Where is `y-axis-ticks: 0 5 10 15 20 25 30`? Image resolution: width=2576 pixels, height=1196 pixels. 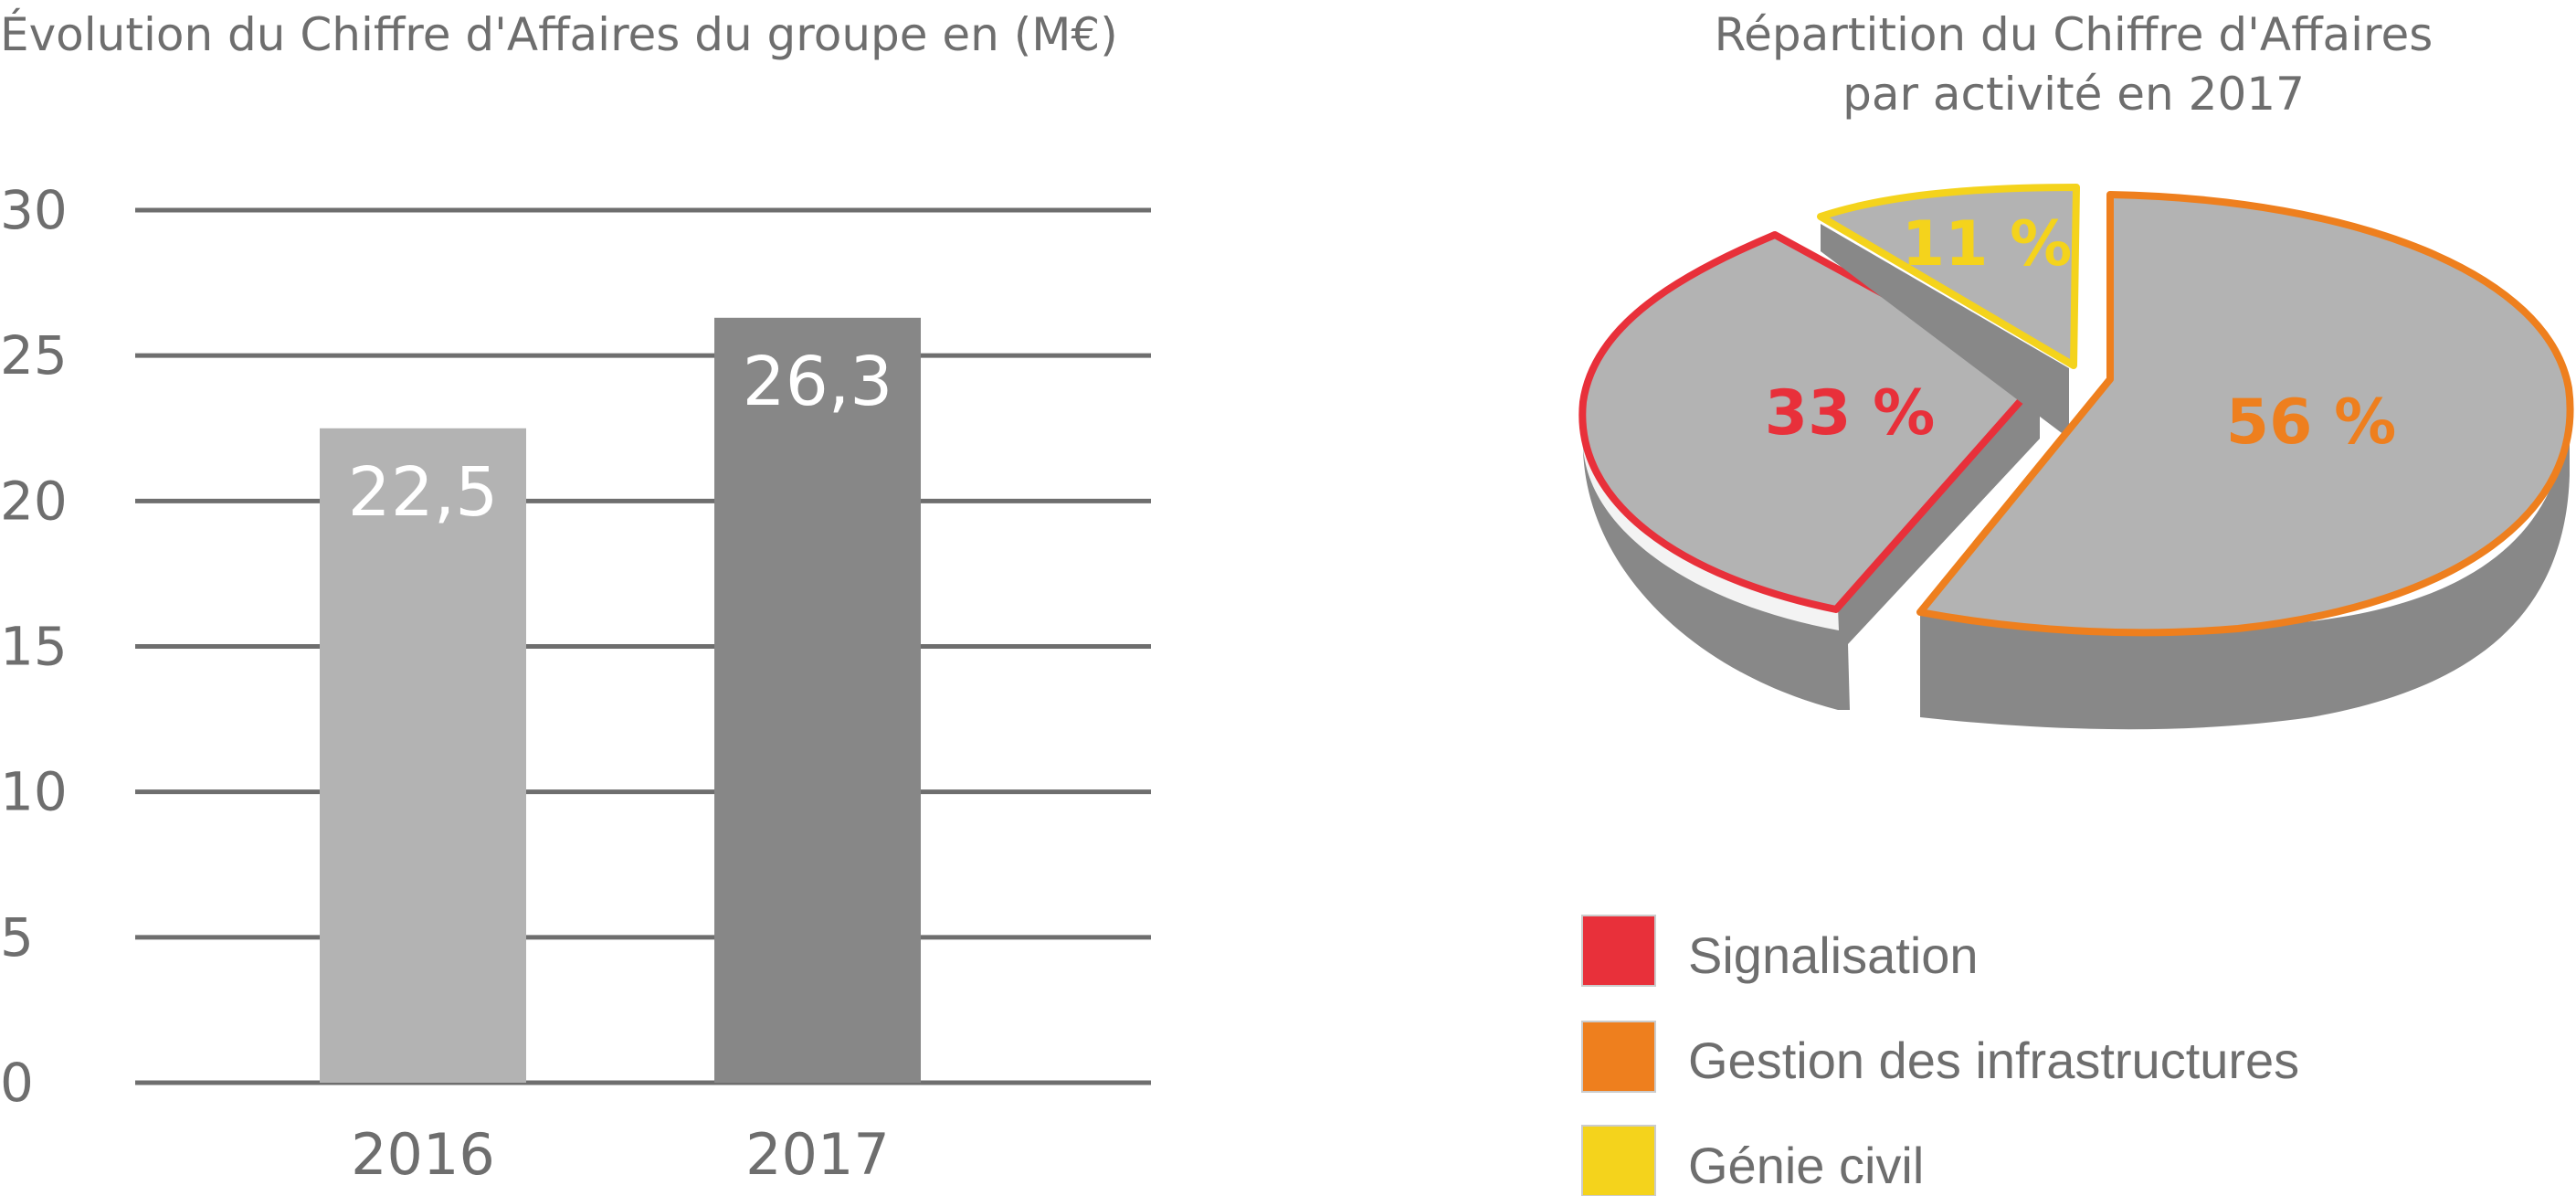
y-axis-ticks: 0 5 10 15 20 25 30 is located at coordinates (34, 646).